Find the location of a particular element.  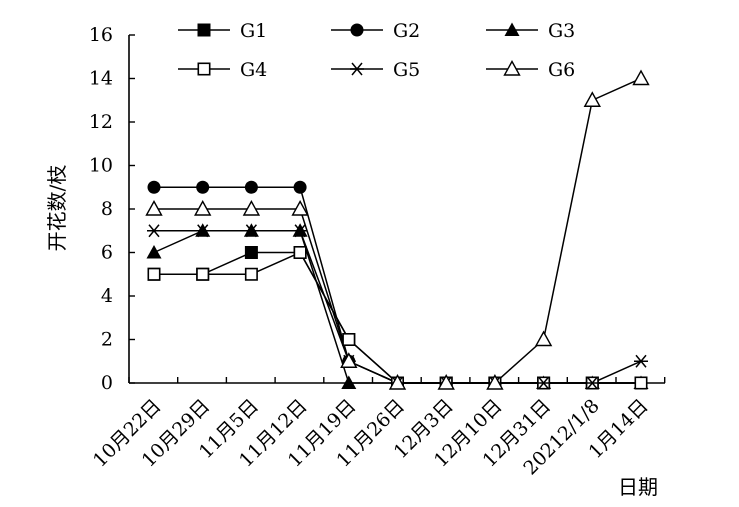

legend-label: G5 is located at coordinates (406, 70).